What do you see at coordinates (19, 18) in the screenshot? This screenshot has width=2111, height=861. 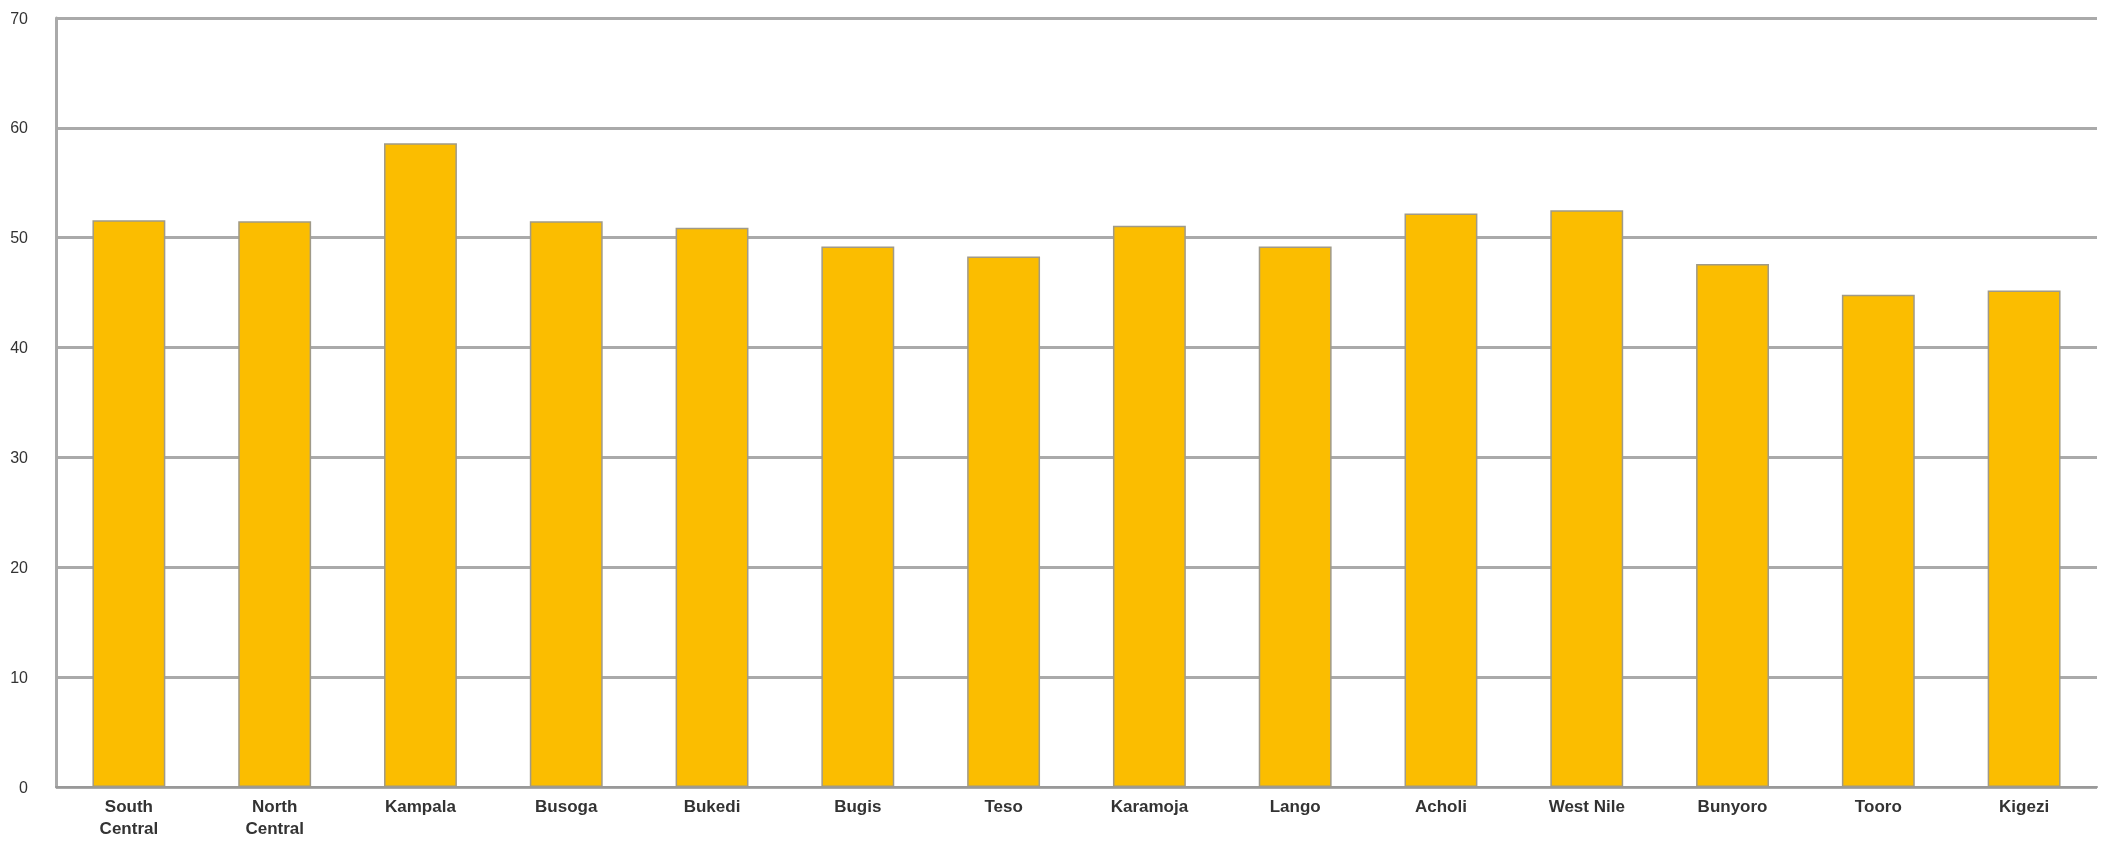 I see `y-tick-label: 70` at bounding box center [19, 18].